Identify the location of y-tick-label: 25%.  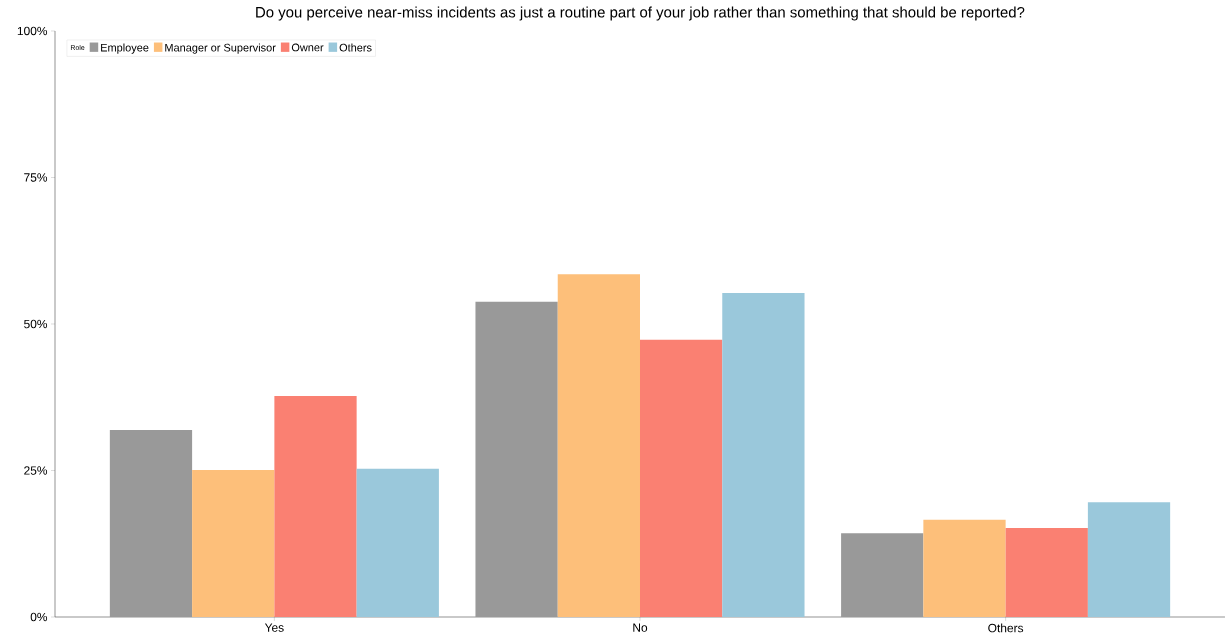
(36, 470).